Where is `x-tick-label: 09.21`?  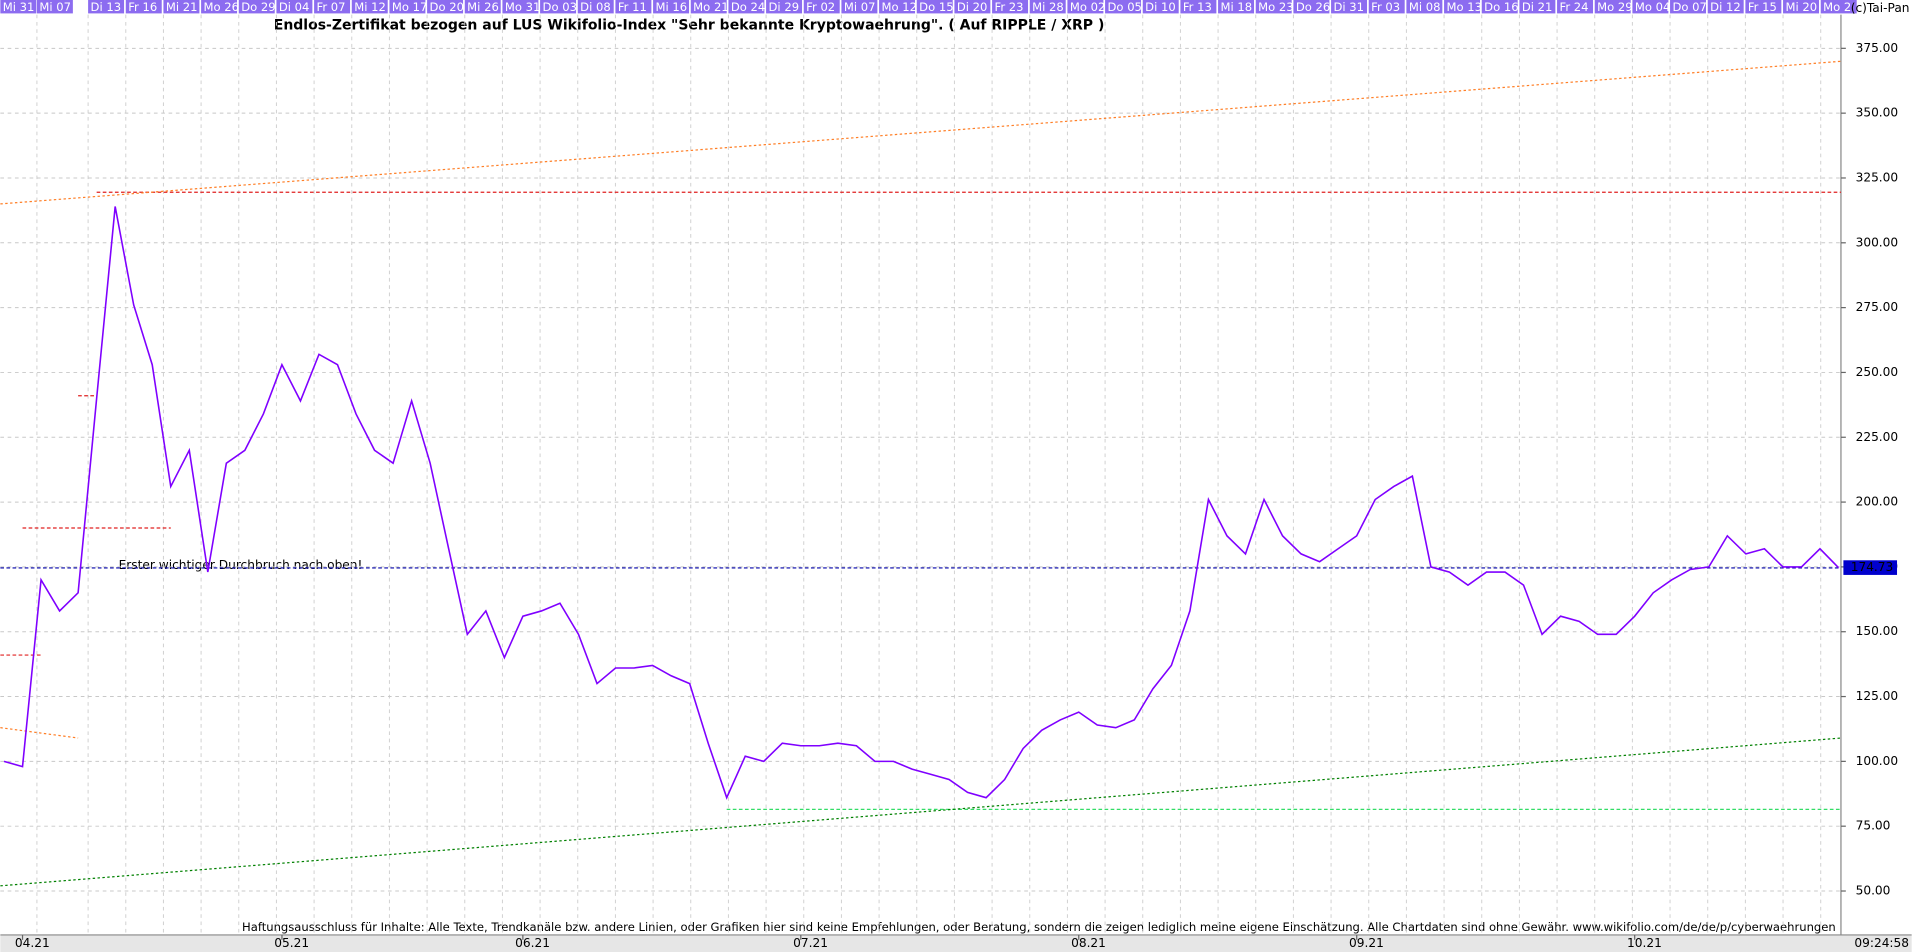
x-tick-label: 09.21 is located at coordinates (1366, 943).